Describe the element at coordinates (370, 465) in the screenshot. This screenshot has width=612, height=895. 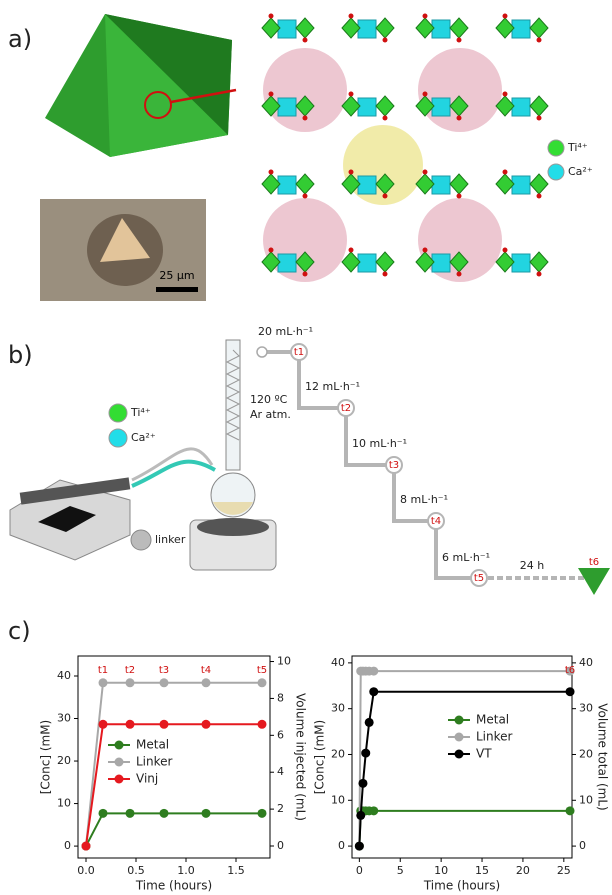
I see `flow-path` at that location.